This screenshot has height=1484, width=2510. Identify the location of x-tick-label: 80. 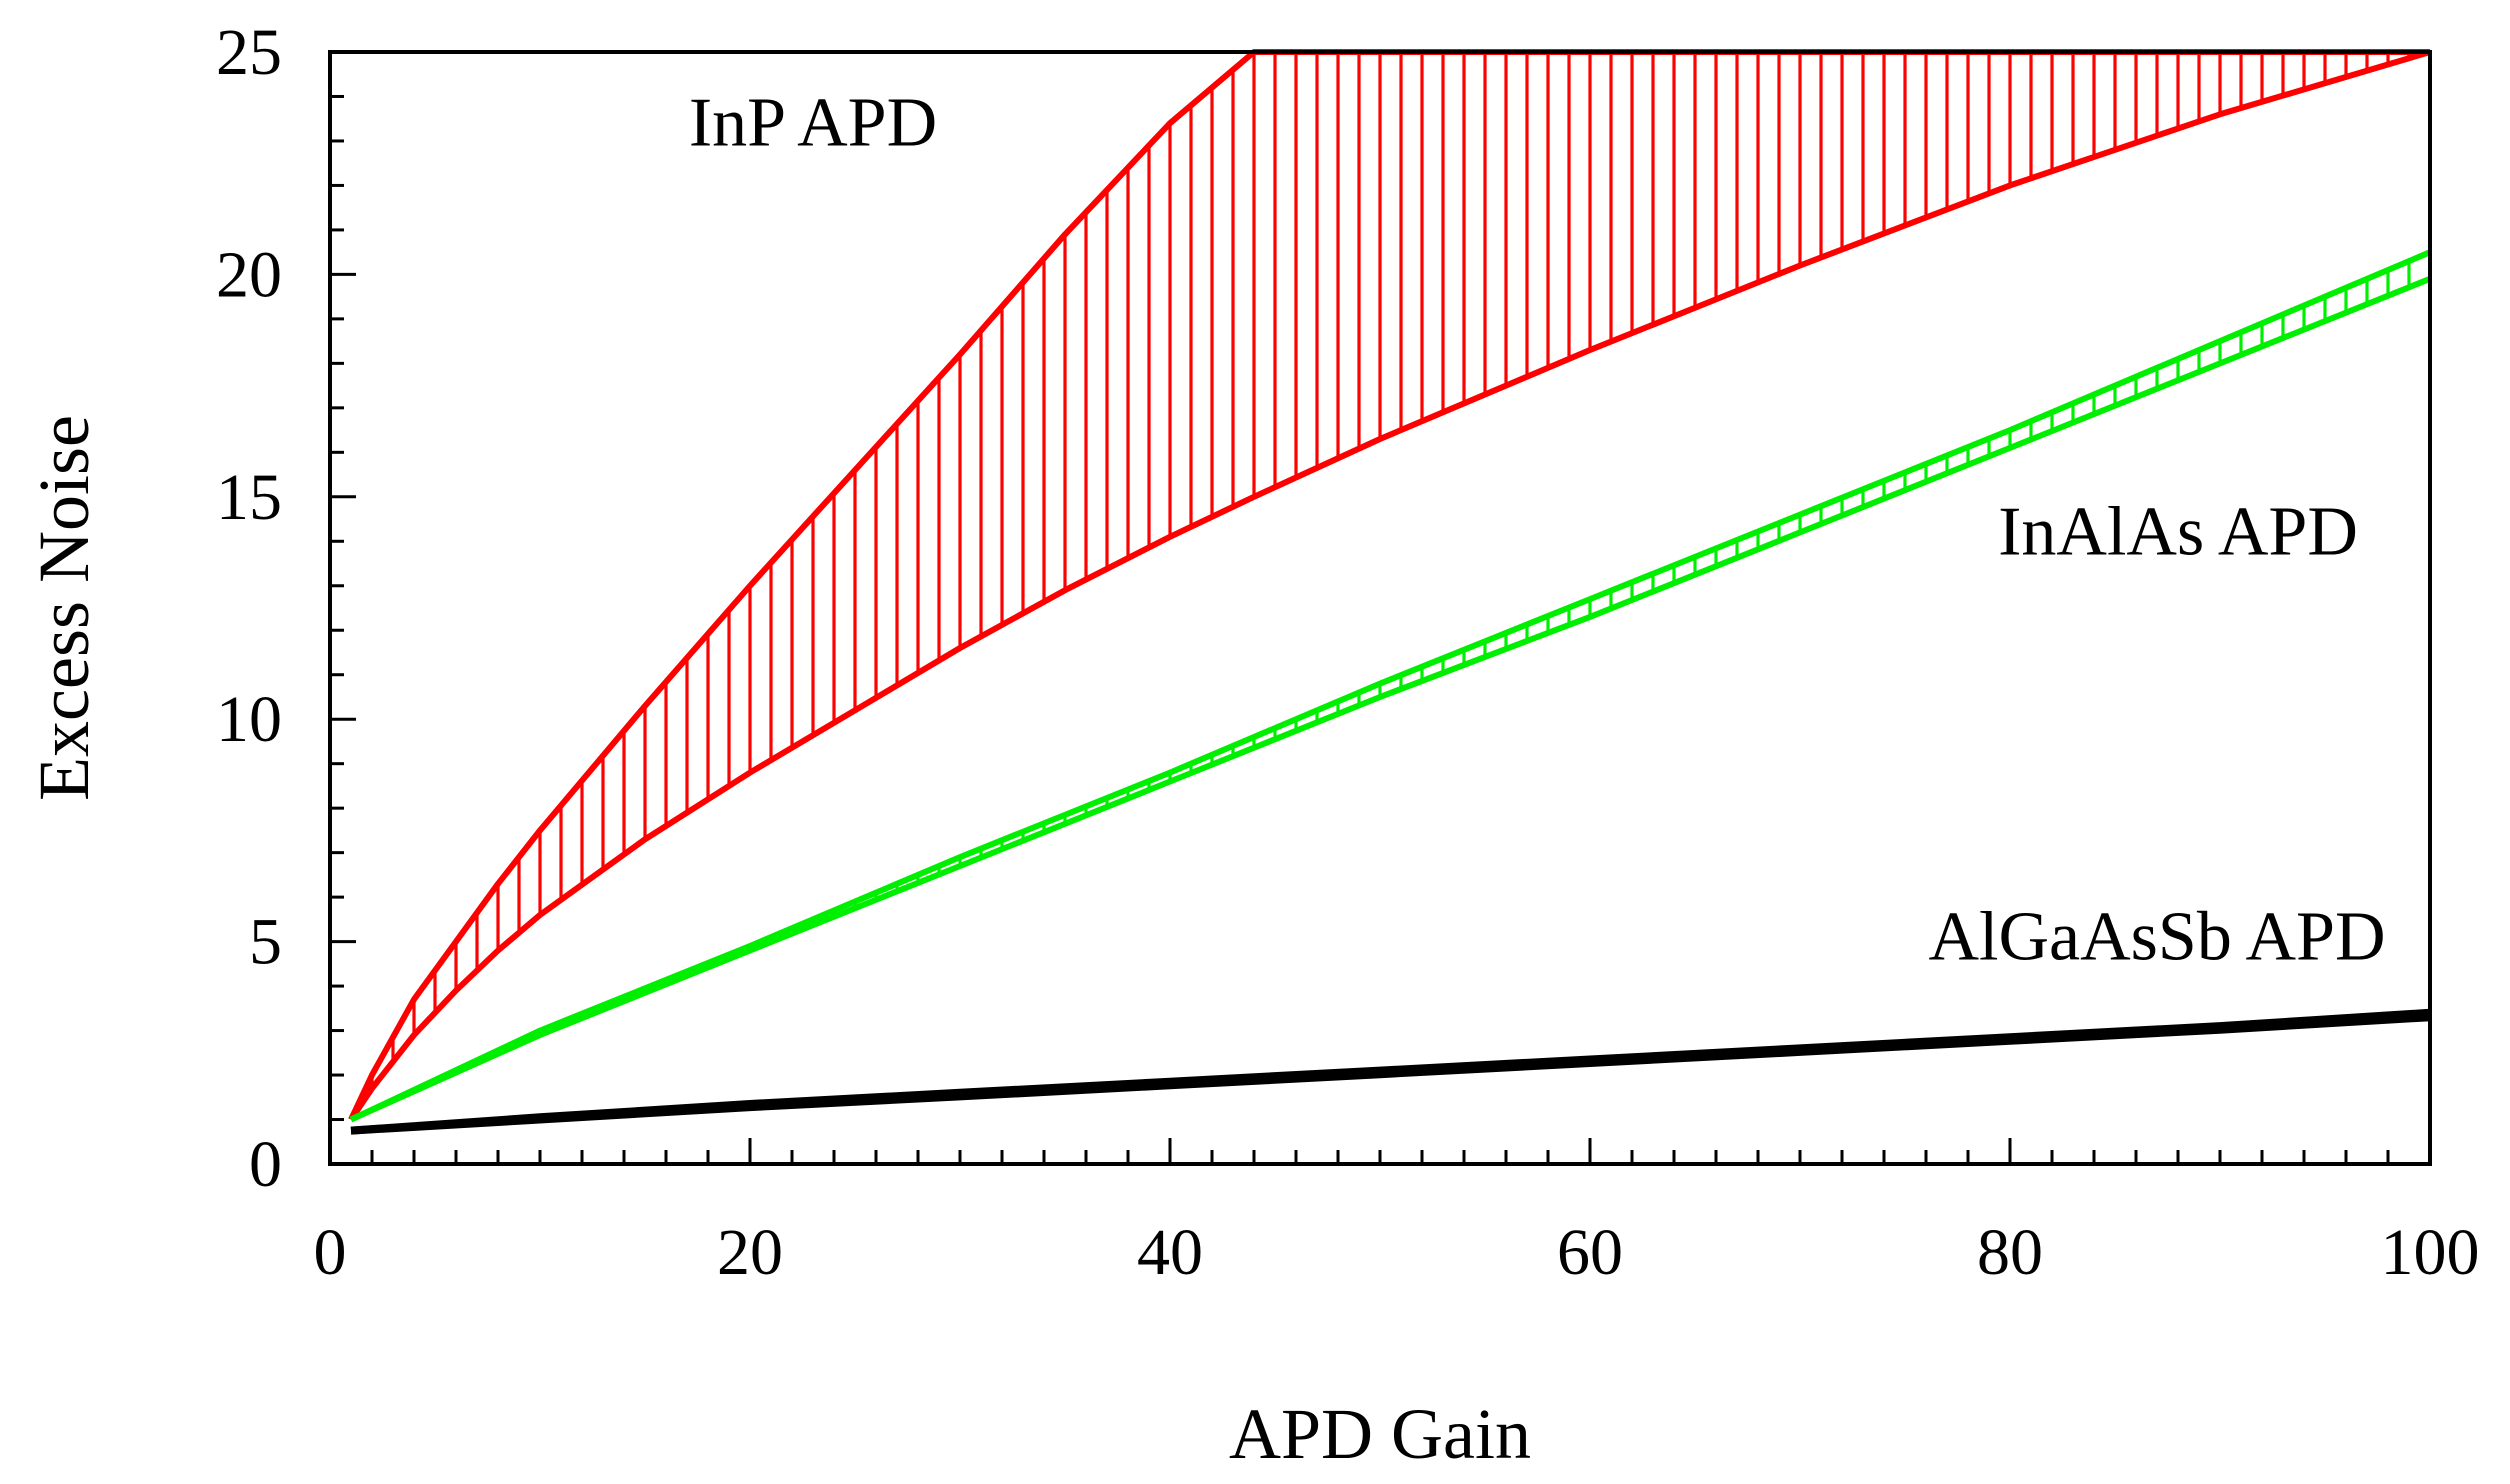
(2010, 1252).